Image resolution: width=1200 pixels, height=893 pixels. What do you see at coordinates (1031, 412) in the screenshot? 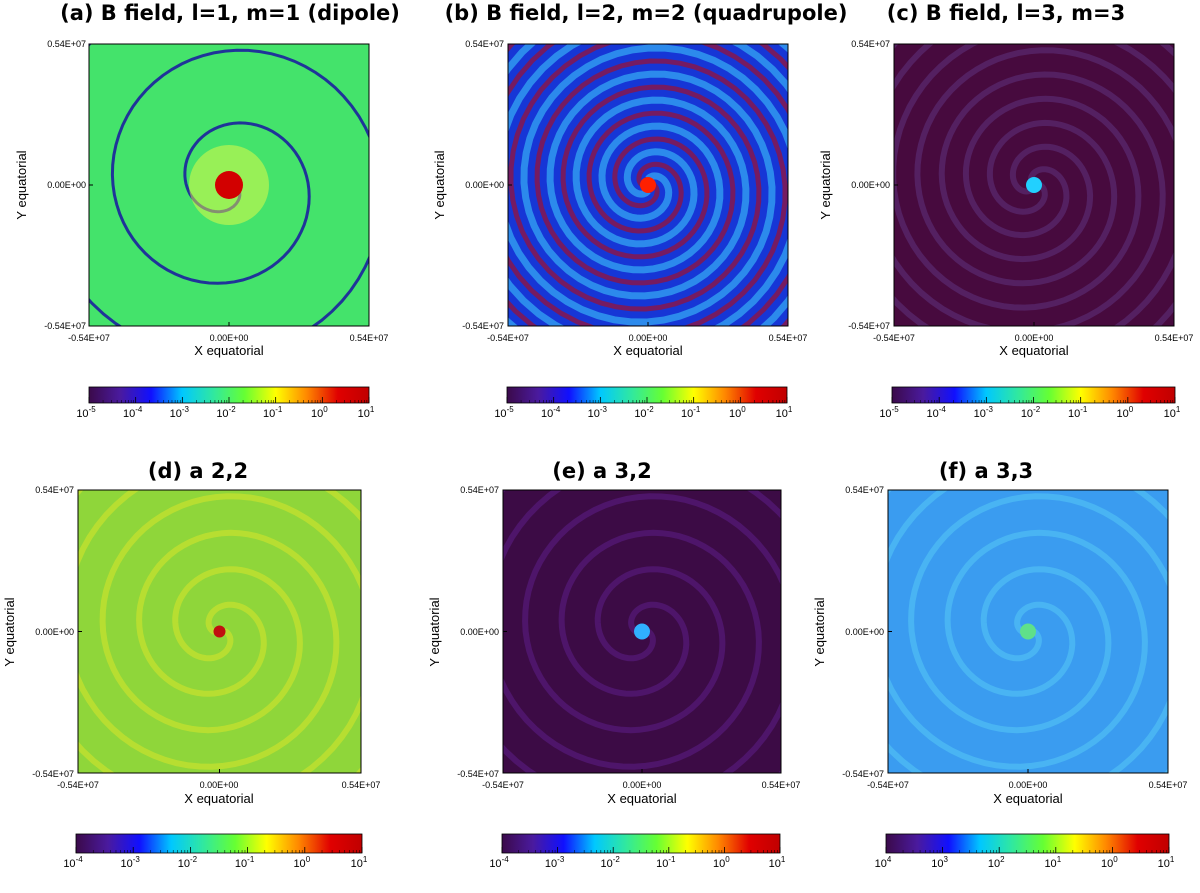
I see `panel-c-colorbar-label: 10⁻²` at bounding box center [1031, 412].